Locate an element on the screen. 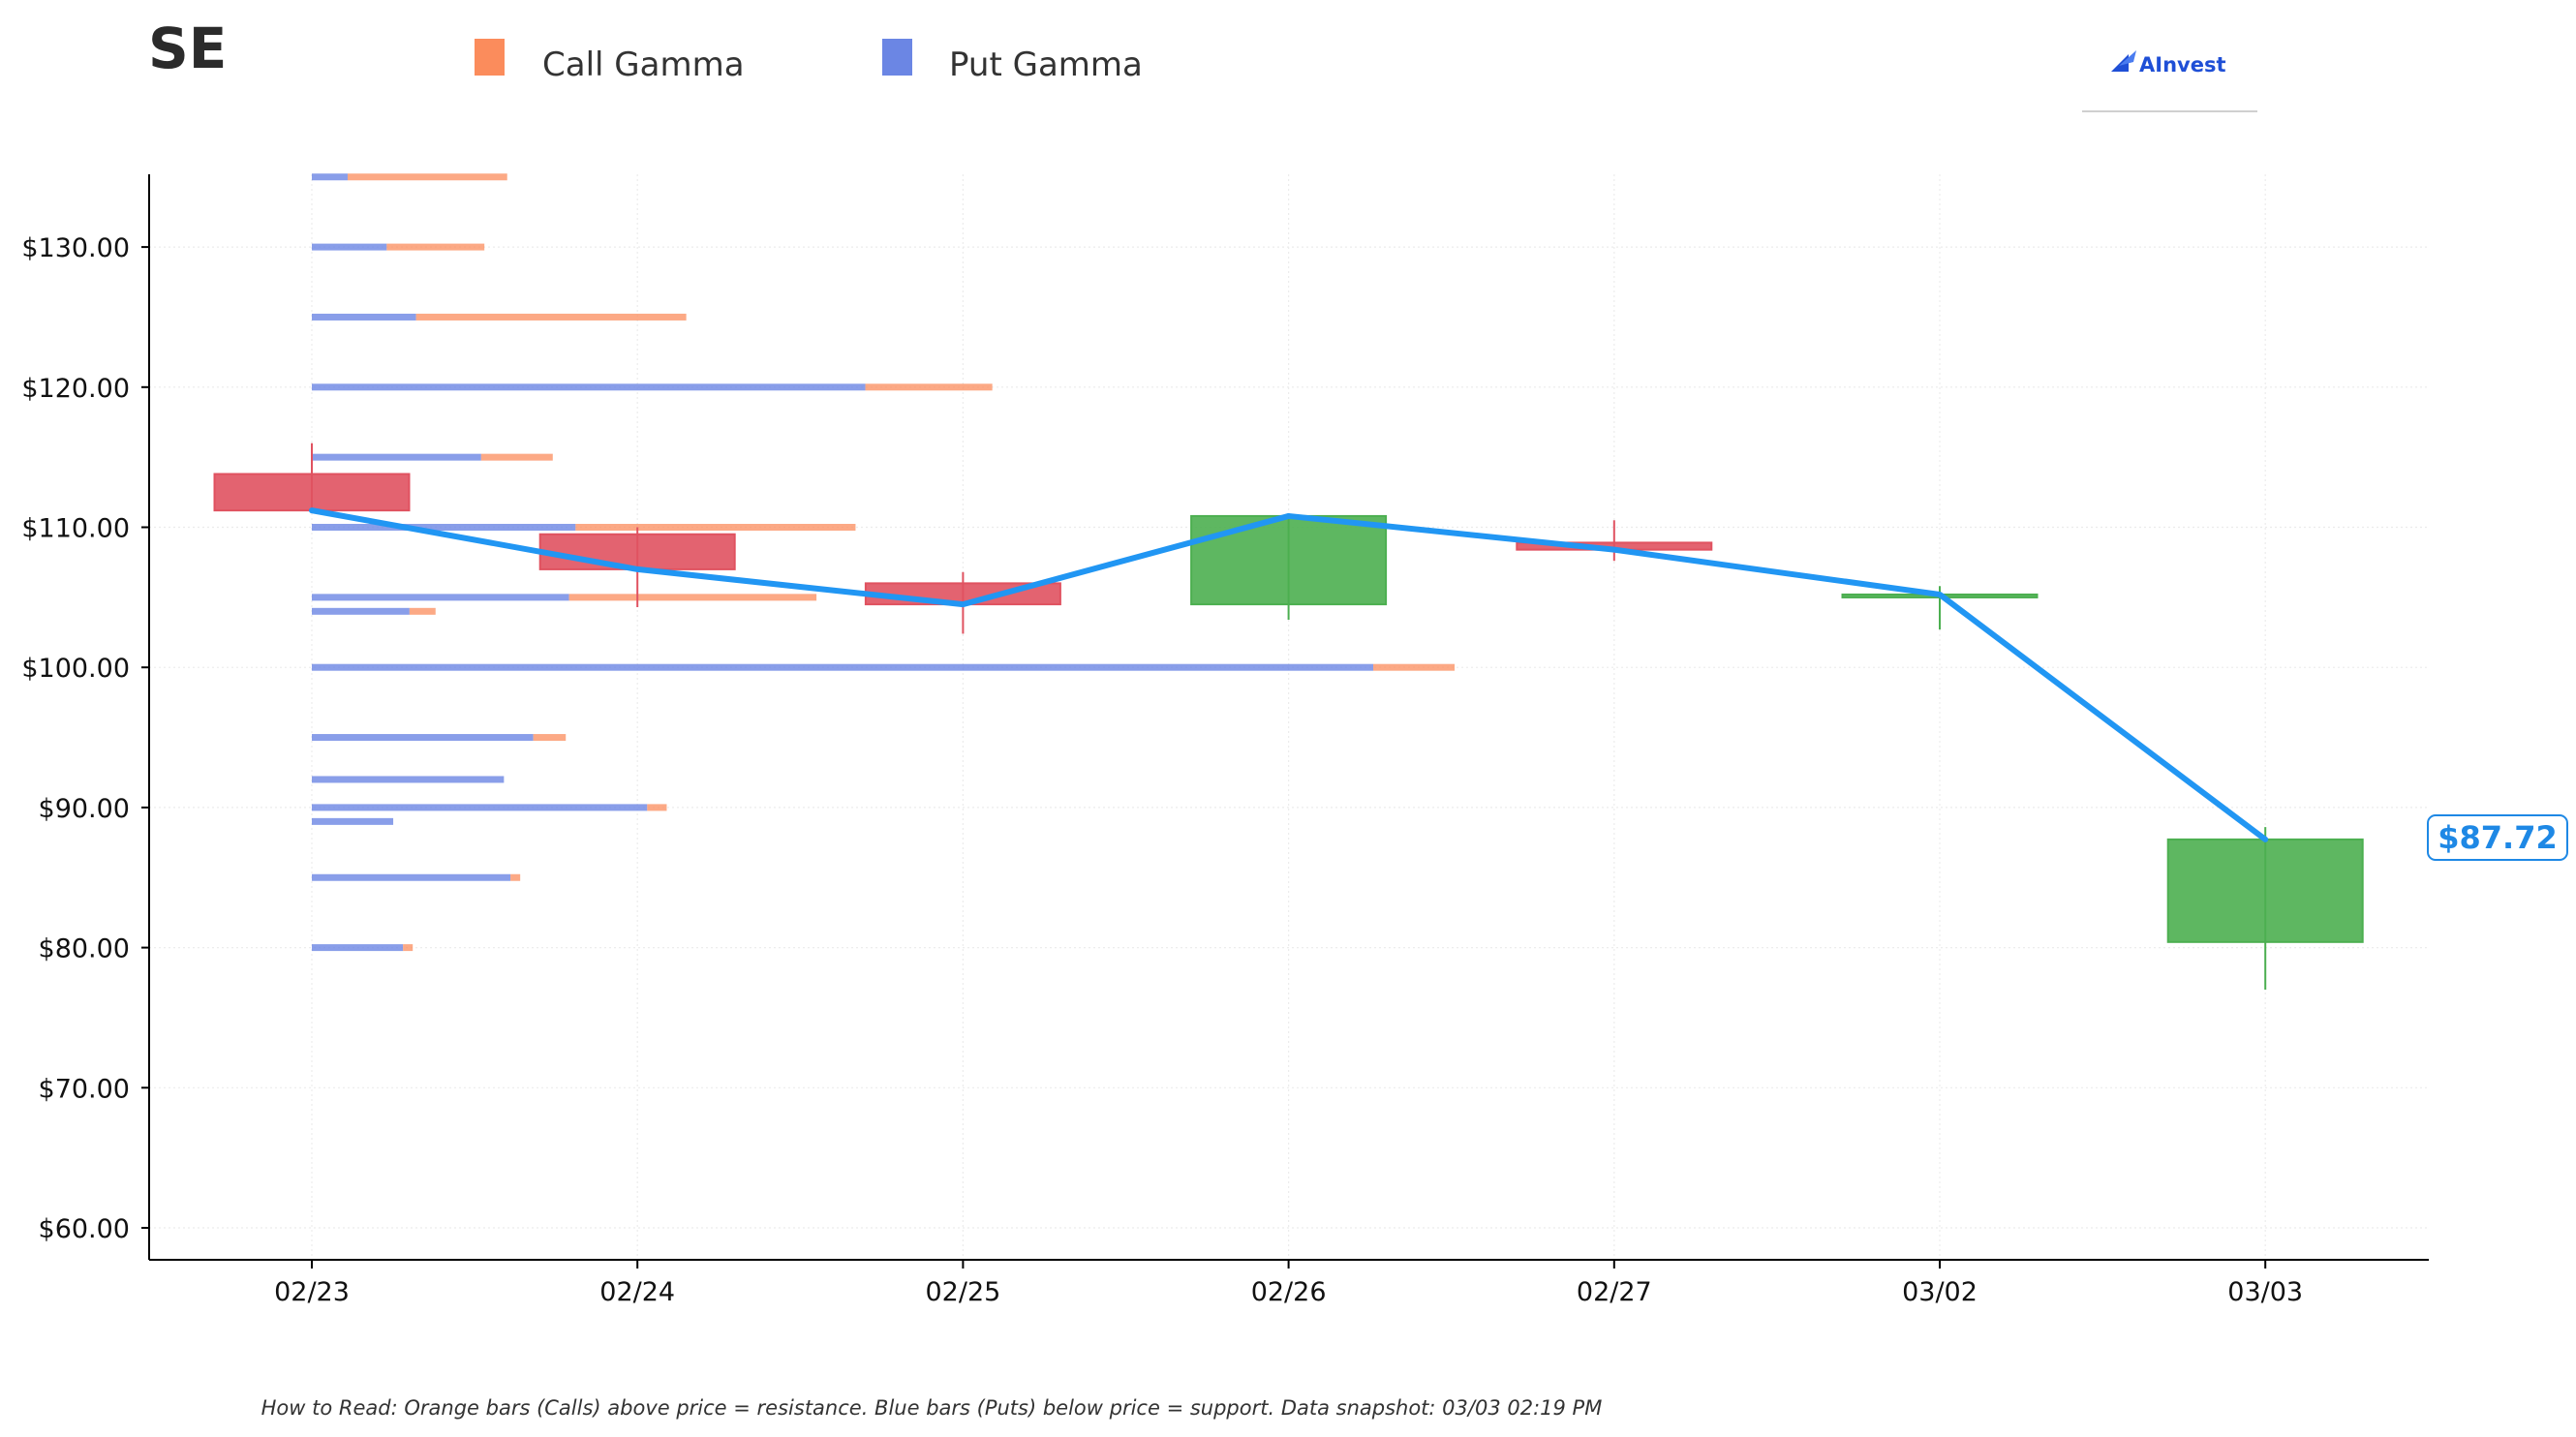 The width and height of the screenshot is (2576, 1437). current-price-box is located at coordinates (2497, 838).